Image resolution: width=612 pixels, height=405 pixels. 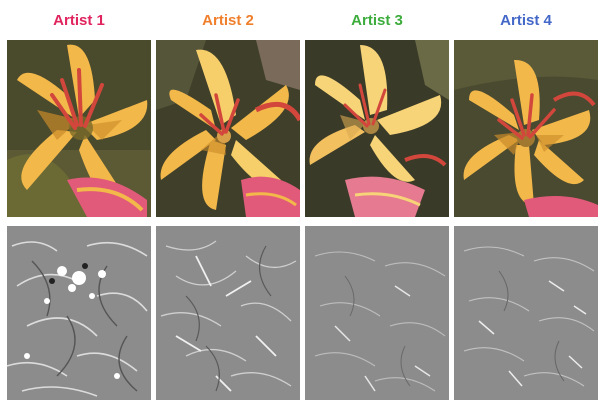 I want to click on column-title: Artist 4, so click(x=526, y=20).